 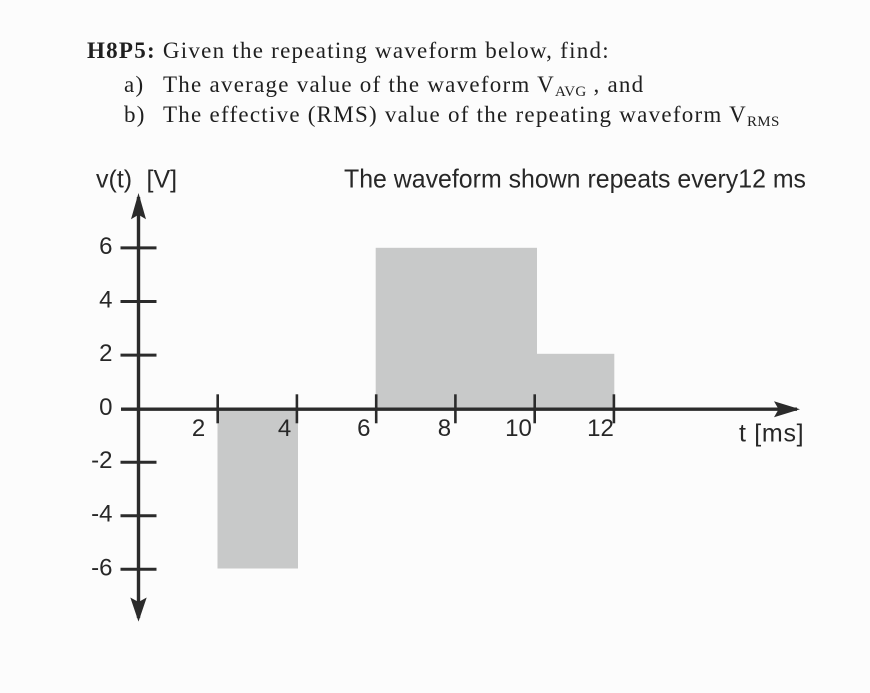 I want to click on svg-text: [V], so click(x=162, y=180).